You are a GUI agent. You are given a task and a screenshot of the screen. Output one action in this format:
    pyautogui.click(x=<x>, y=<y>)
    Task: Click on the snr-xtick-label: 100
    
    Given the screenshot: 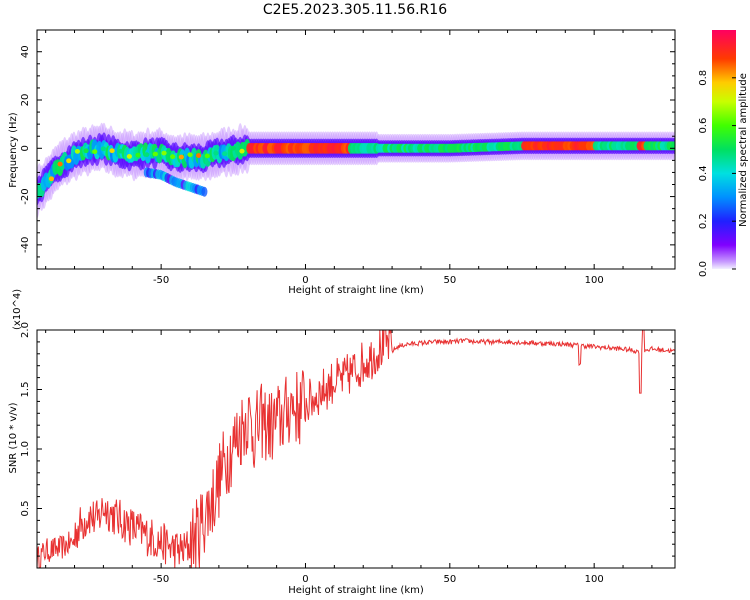 What is the action you would take?
    pyautogui.click(x=594, y=579)
    